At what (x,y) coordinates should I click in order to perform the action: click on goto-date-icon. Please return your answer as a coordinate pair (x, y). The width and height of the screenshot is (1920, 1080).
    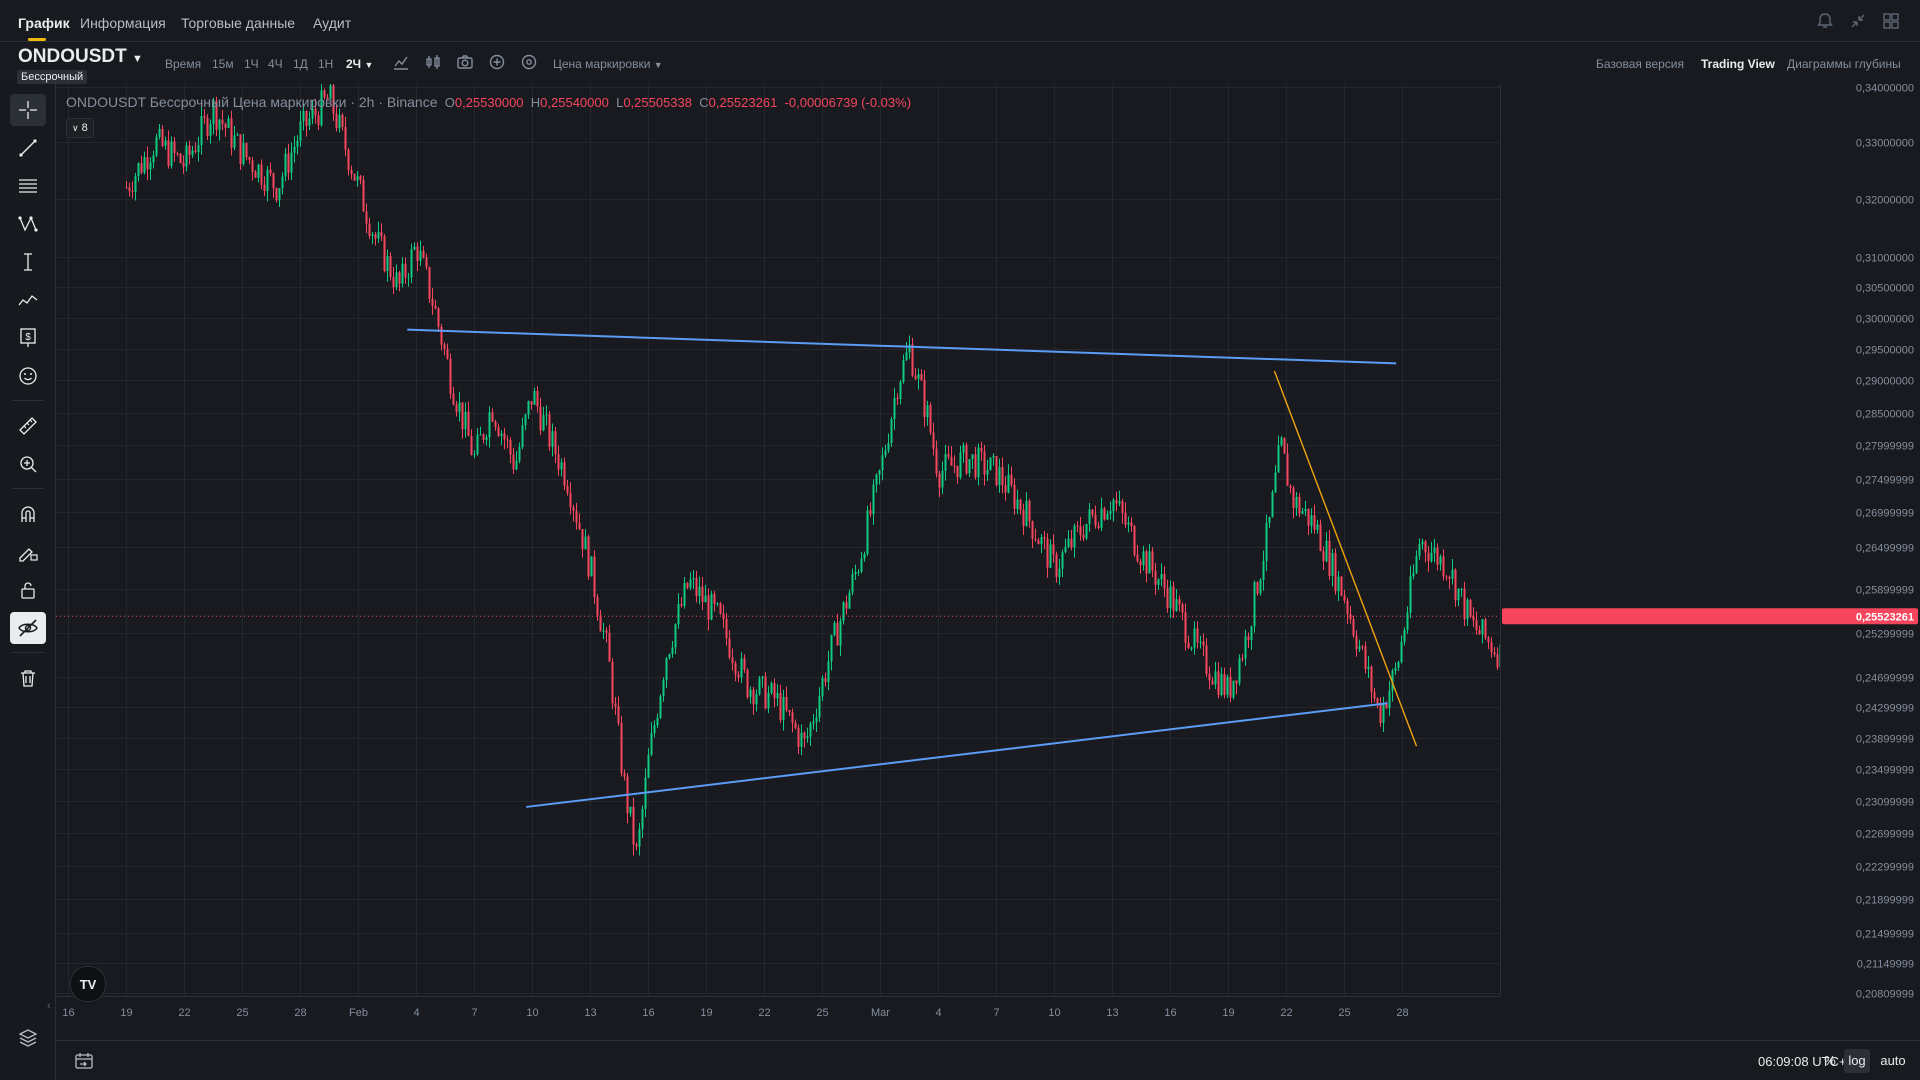
    Looking at the image, I should click on (84, 1061).